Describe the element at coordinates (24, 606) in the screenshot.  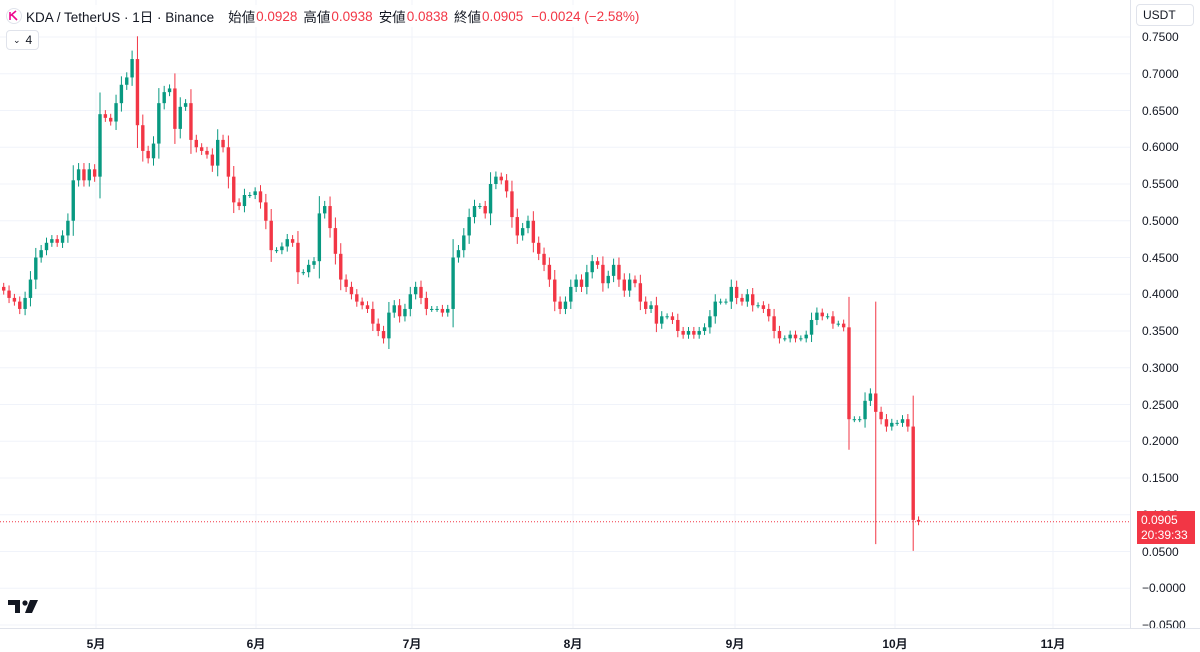
I see `tradingview-logo-icon` at that location.